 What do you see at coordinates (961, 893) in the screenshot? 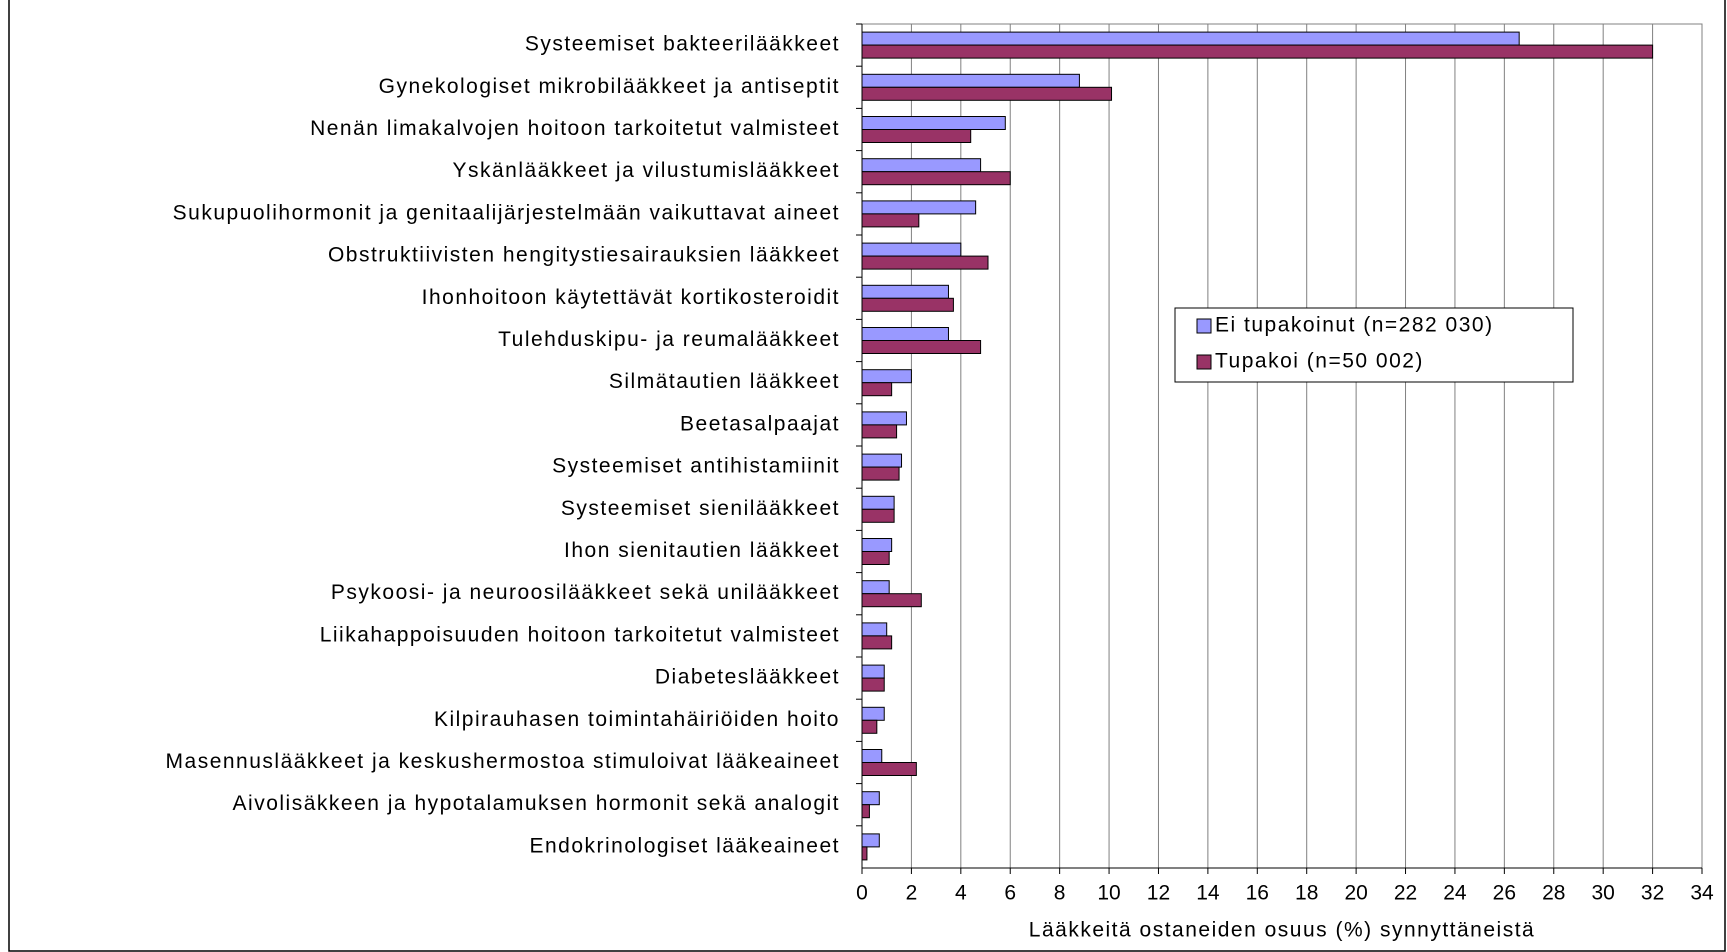
I see `x-tick-label: 4` at bounding box center [961, 893].